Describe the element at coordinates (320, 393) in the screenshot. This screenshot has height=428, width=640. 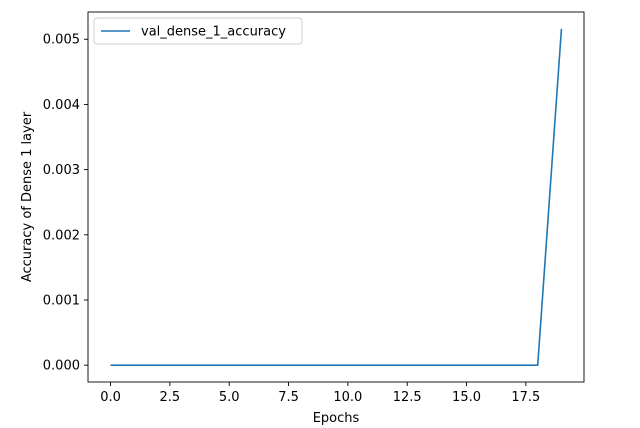
I see `x-axis-ticks: 0.0 2.5 5.0 7.5 10.0 12.5 15.0 17.5` at that location.